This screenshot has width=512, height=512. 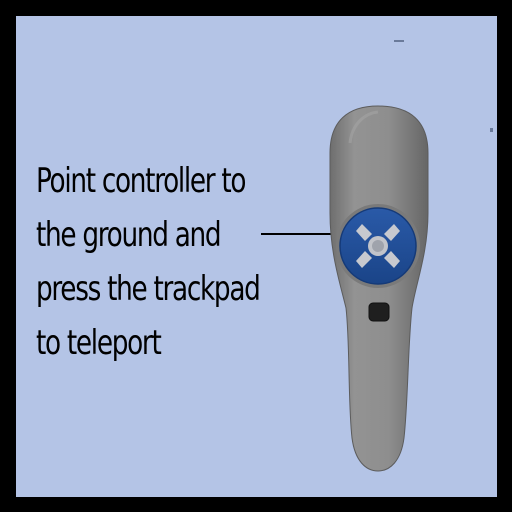 I want to click on trackpad-arrow-up-right, so click(x=392, y=232).